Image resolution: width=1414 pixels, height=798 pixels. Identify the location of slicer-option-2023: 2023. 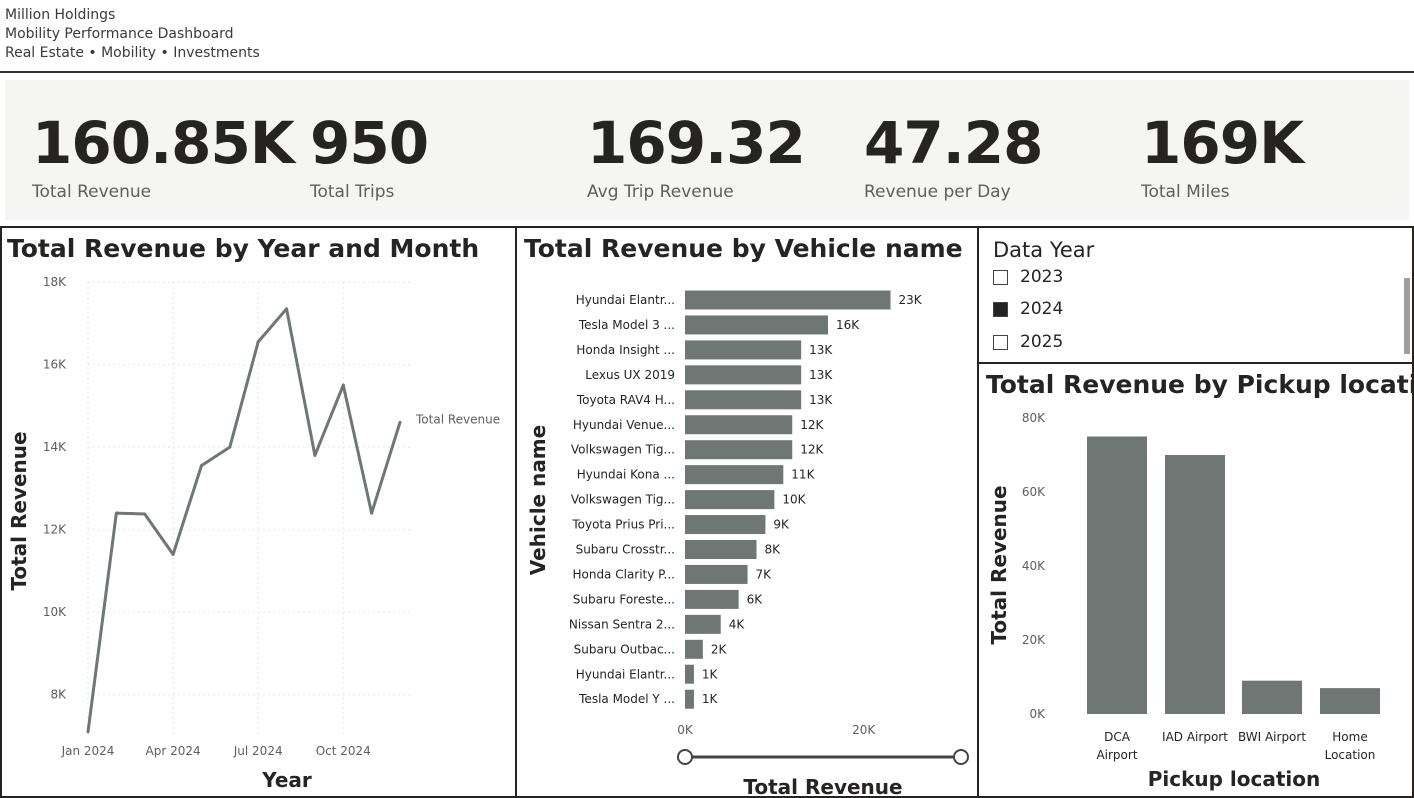
(1028, 277).